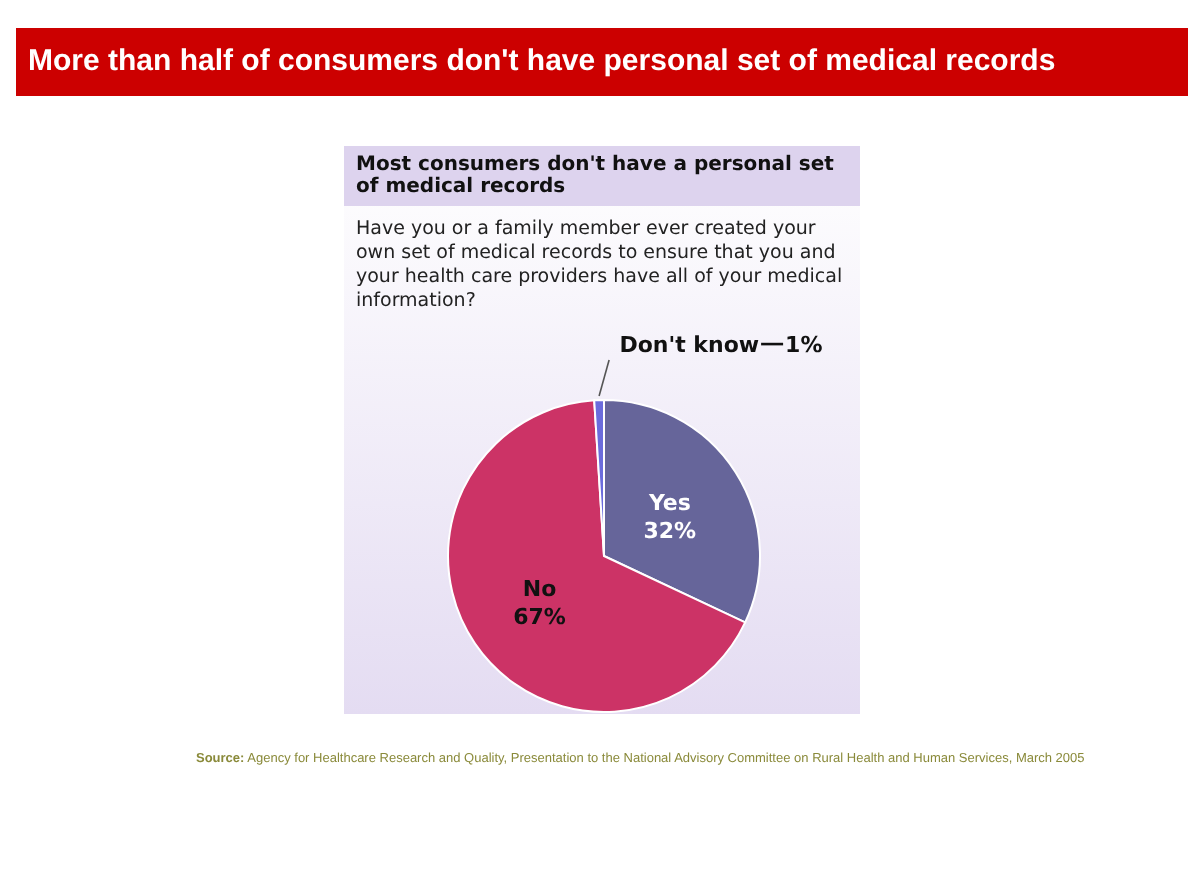 The image size is (1204, 894). What do you see at coordinates (540, 588) in the screenshot?
I see `slice-label: No` at bounding box center [540, 588].